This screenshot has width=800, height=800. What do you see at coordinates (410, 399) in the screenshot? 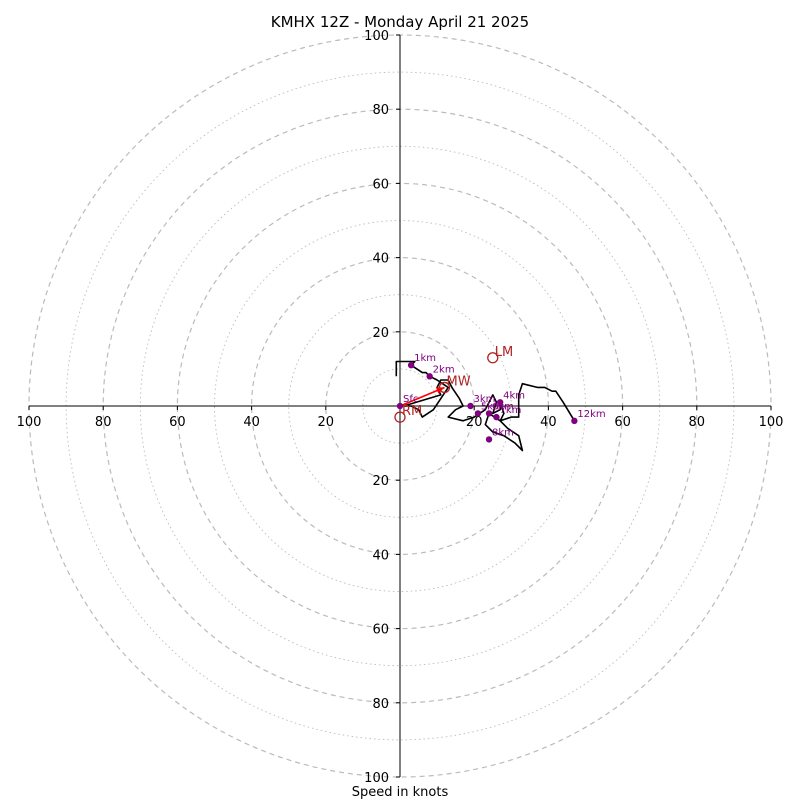
I see `height-marker-label: Sfc` at bounding box center [410, 399].